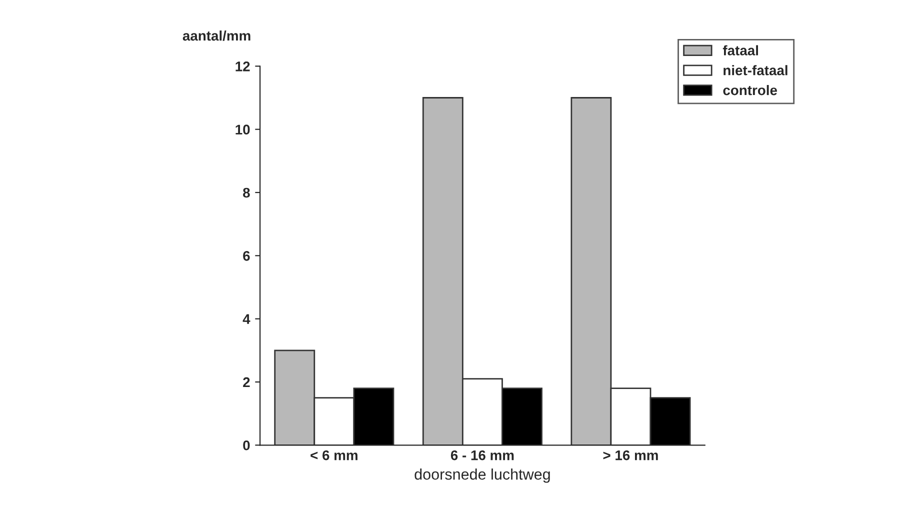  I want to click on y-tick-label: 4, so click(246, 319).